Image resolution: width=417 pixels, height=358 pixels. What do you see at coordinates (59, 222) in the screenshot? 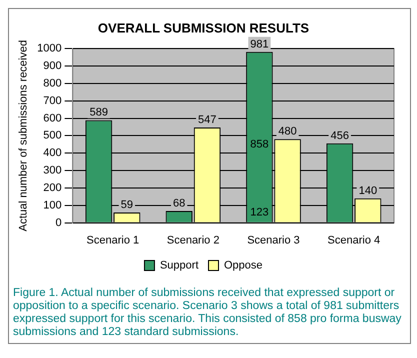
I see `y-tick-label: 0` at bounding box center [59, 222].